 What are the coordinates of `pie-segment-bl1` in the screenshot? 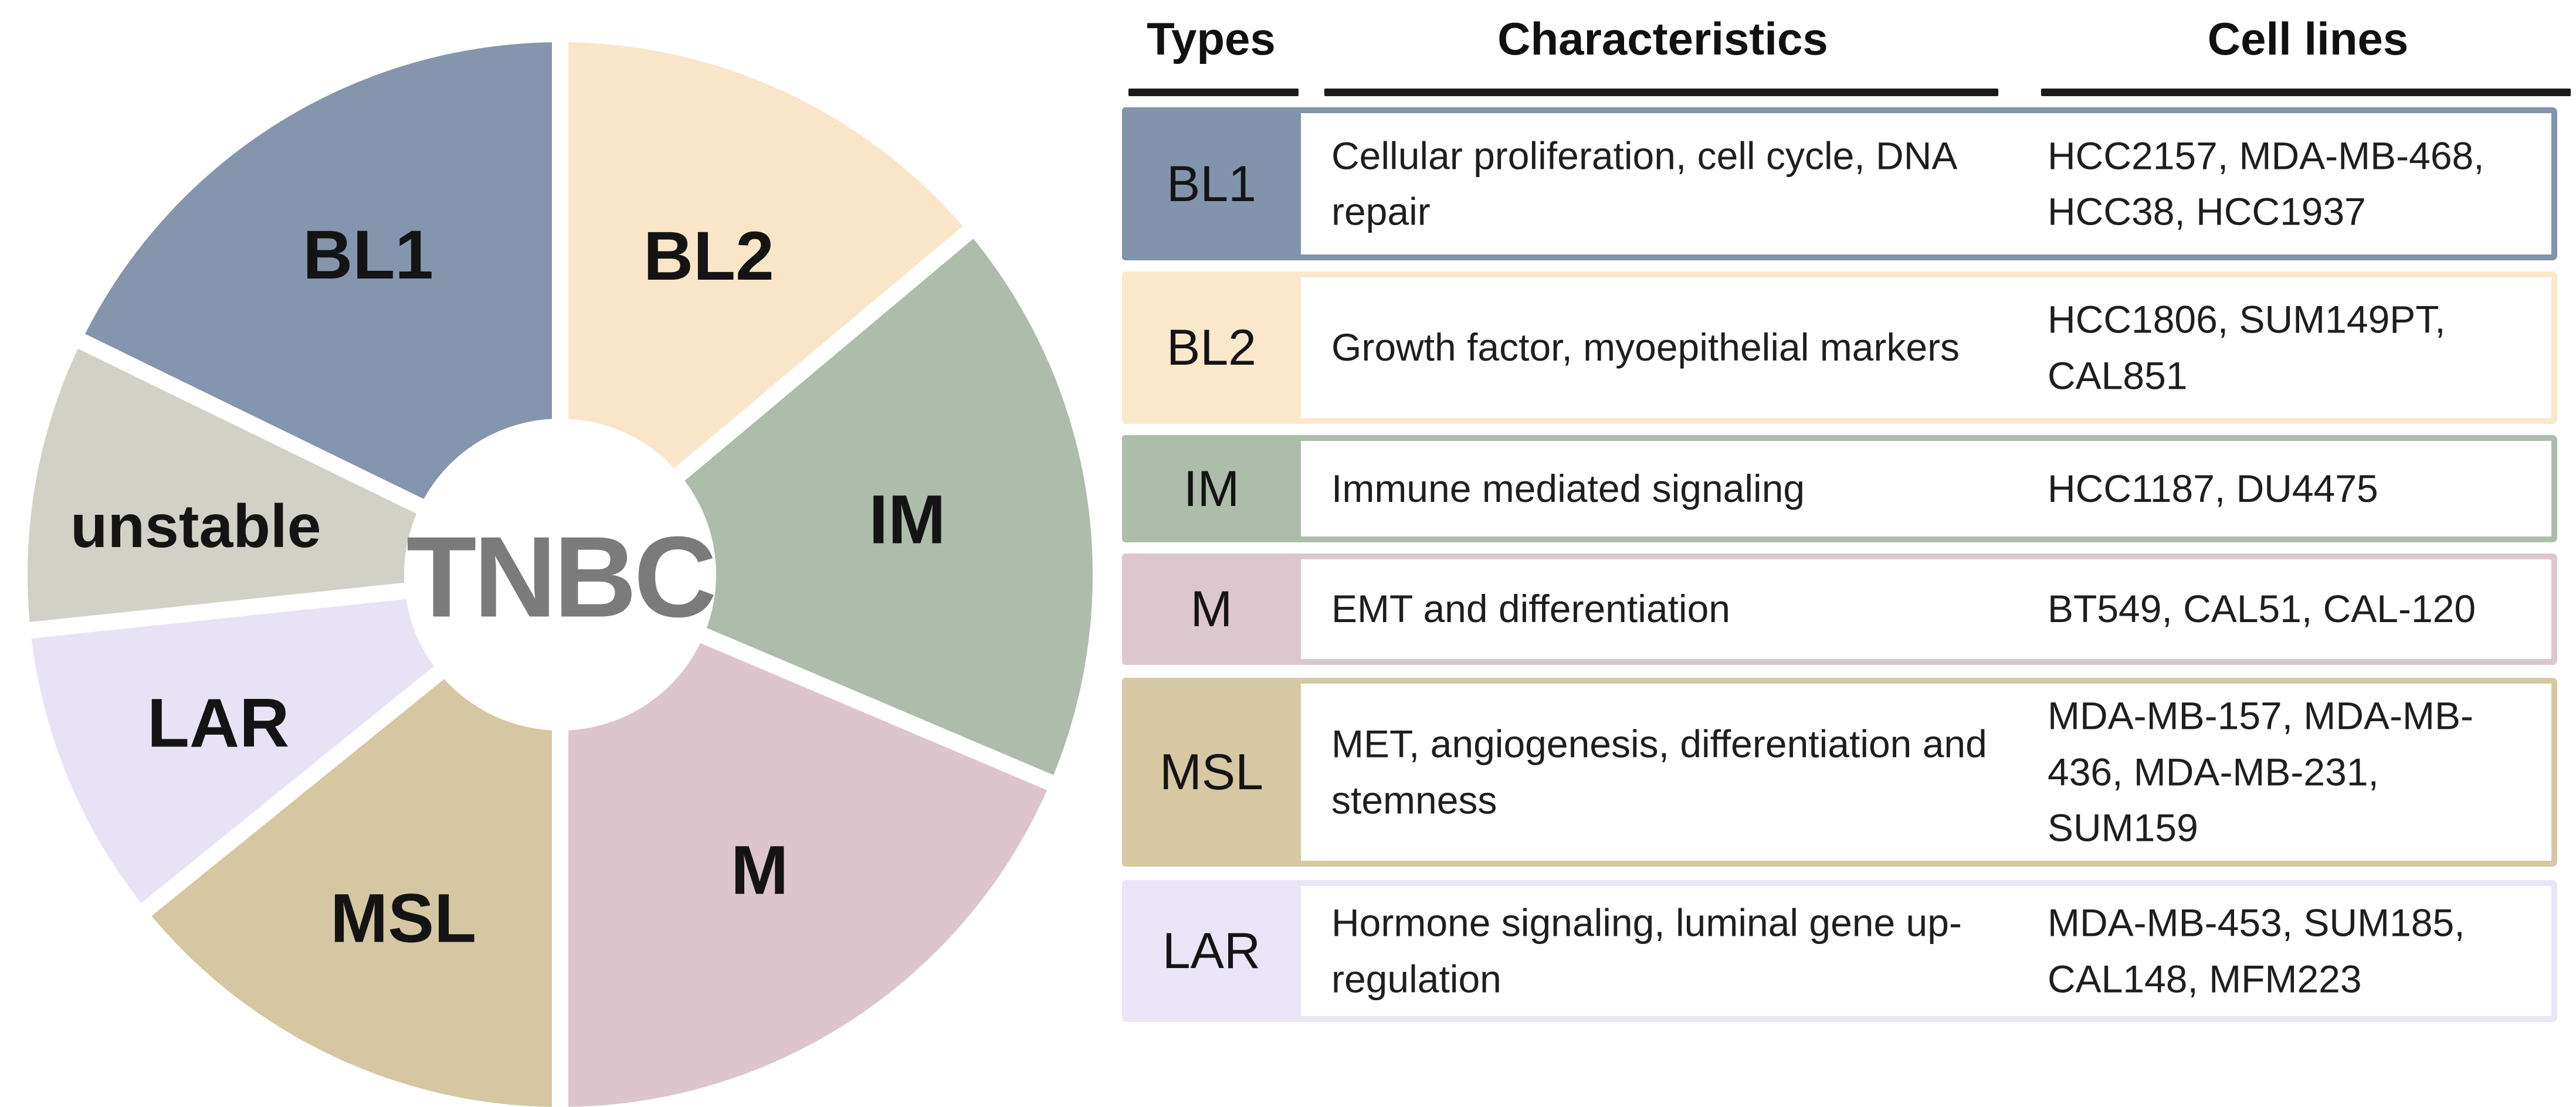 It's located at (320, 308).